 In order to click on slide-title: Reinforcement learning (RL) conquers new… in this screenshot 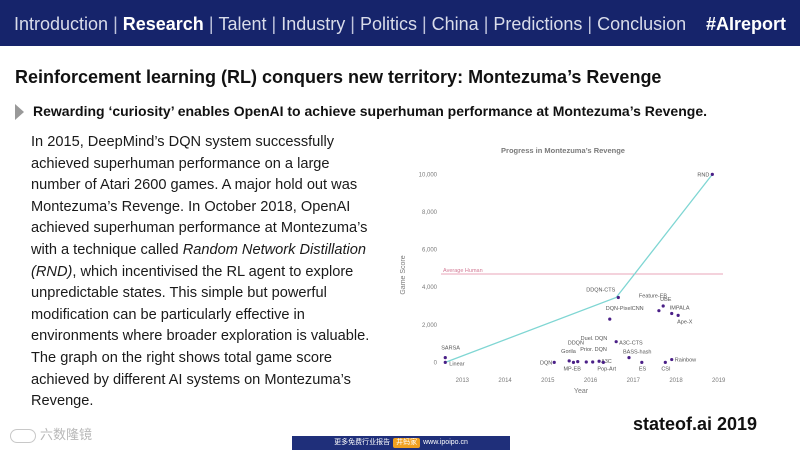, I will do `click(338, 77)`.